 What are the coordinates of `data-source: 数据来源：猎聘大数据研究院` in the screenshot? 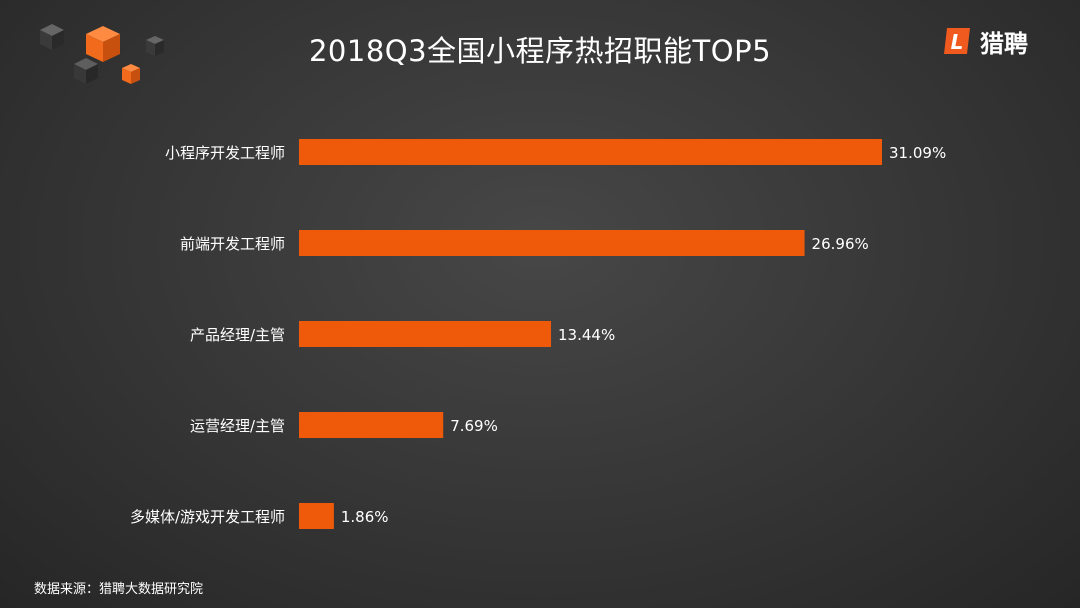 It's located at (119, 589).